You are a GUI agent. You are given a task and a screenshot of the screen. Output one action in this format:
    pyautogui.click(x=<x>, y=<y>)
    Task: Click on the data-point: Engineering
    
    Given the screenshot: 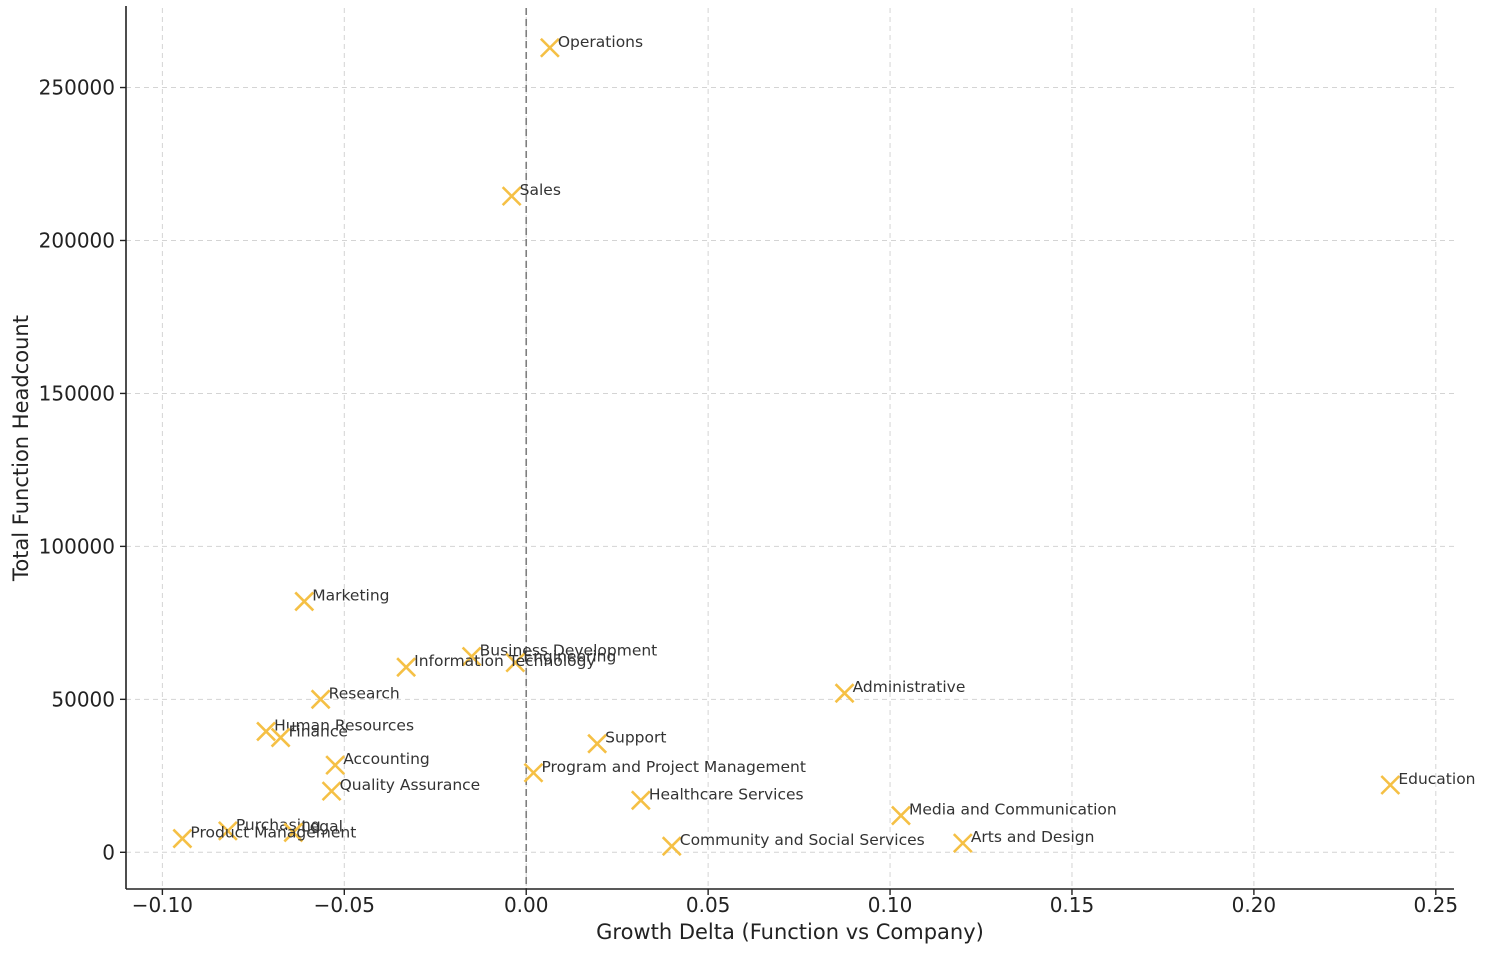 What is the action you would take?
    pyautogui.click(x=560, y=660)
    